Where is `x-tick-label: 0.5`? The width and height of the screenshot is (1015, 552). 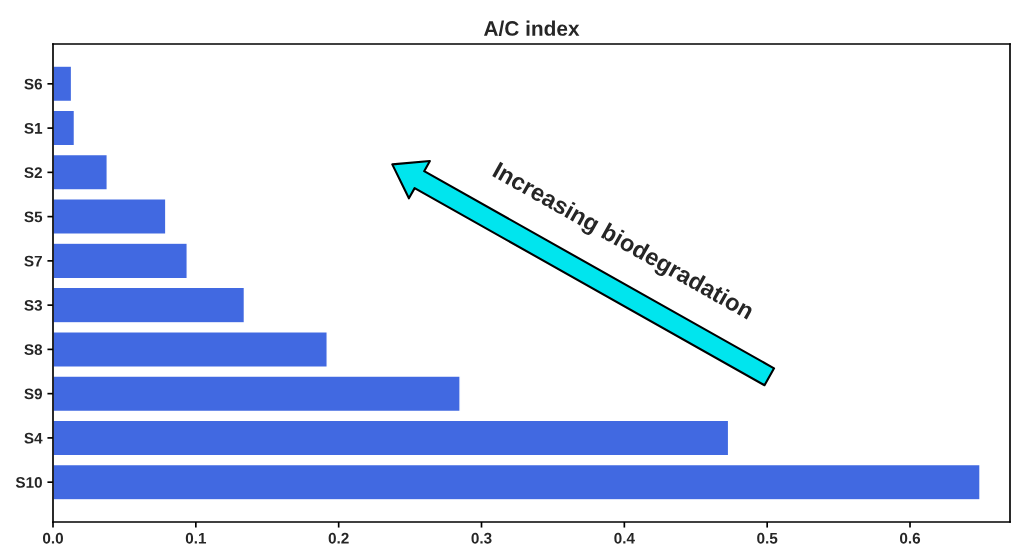 x-tick-label: 0.5 is located at coordinates (767, 538).